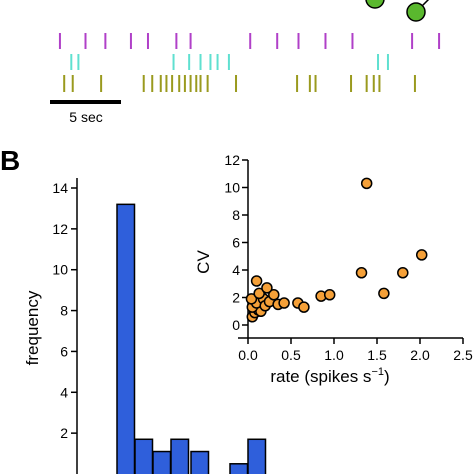 This screenshot has width=474, height=474. Describe the element at coordinates (236, 270) in the screenshot. I see `scatter-y-tick-label: 4` at that location.